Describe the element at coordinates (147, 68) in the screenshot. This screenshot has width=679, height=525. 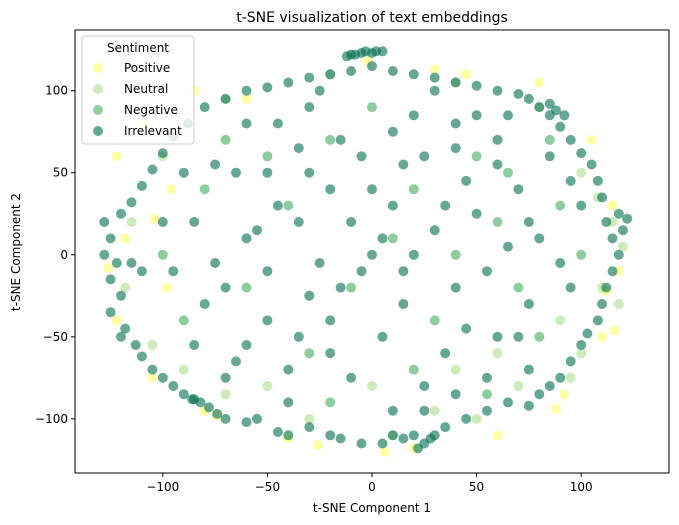
I see `legend-label-positive: Positive` at that location.